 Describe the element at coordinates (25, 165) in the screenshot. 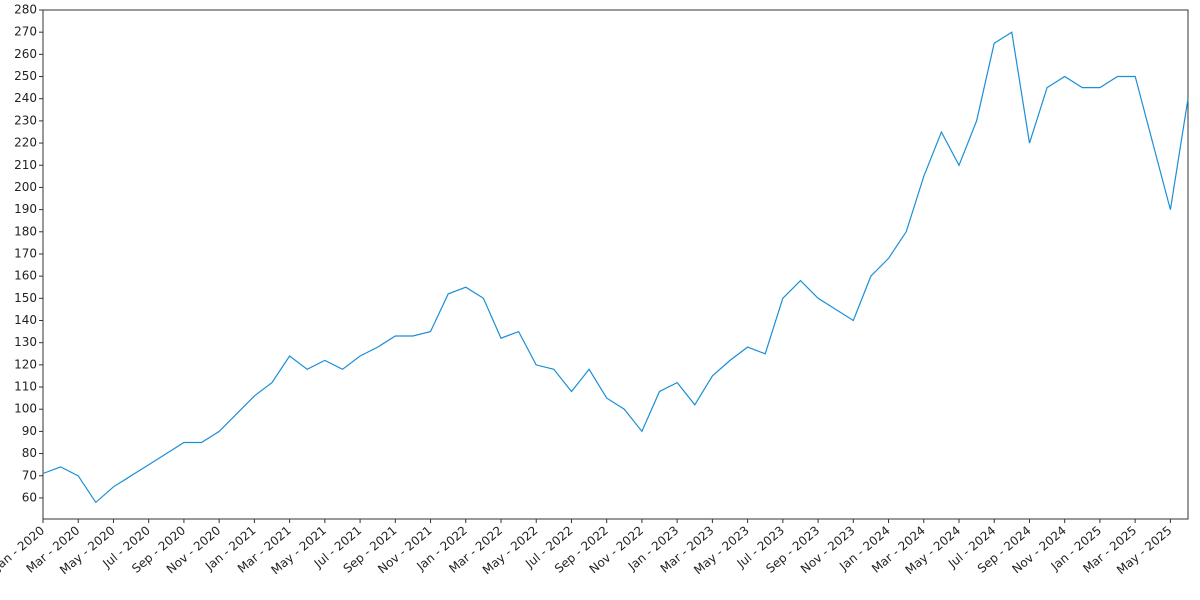

I see `y-tick-label: 210` at that location.